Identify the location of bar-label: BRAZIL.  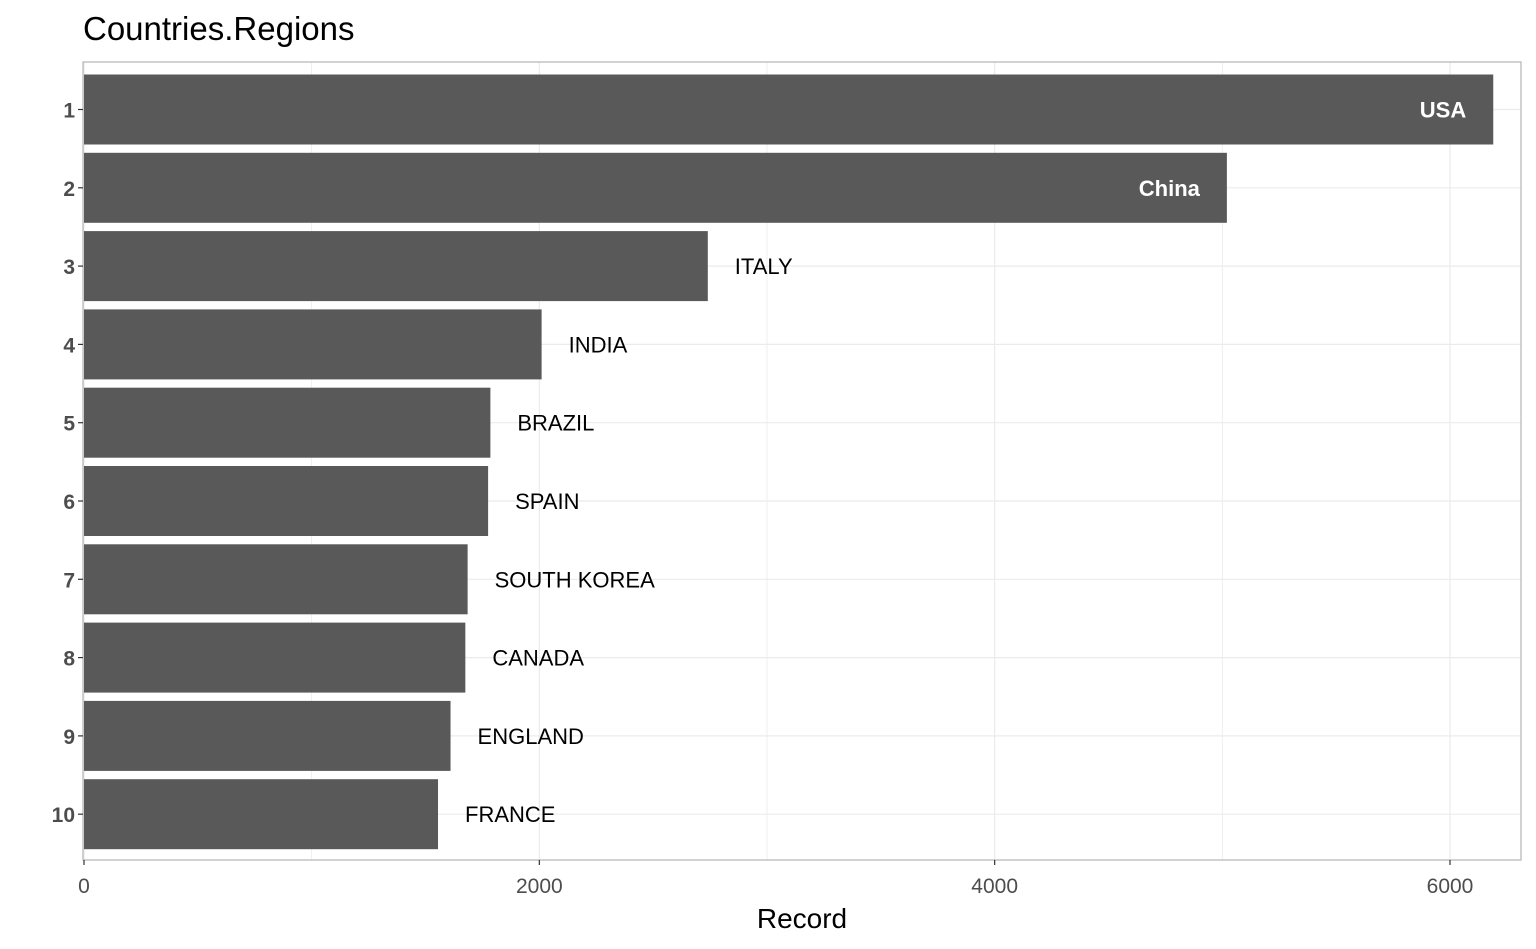
(555, 423).